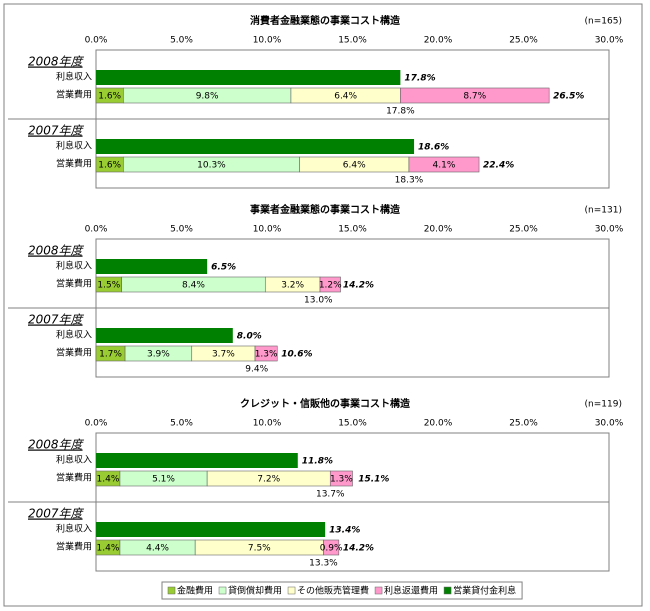 The height and width of the screenshot is (611, 650). I want to click on sample-note: (n=119), so click(603, 405).